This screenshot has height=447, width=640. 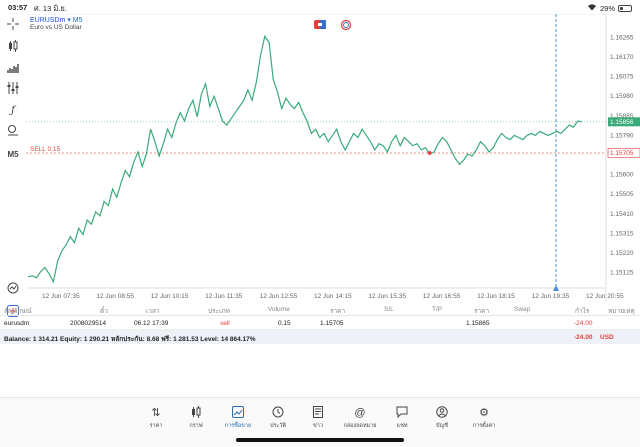 I want to click on x-tick-label: 12 Jun 15:35, so click(x=387, y=296).